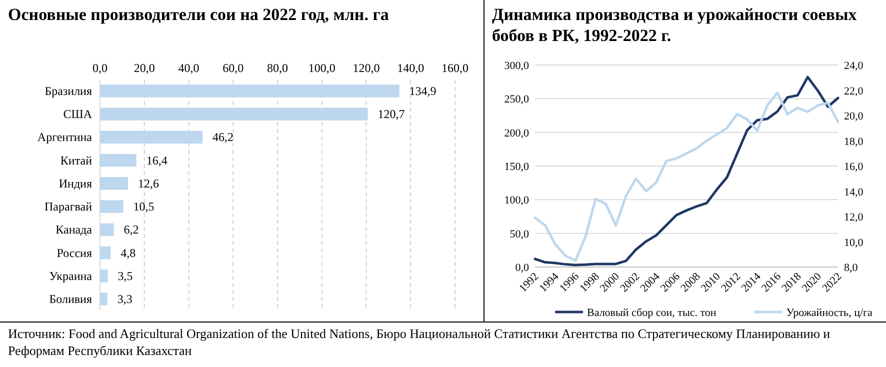  Describe the element at coordinates (854, 242) in the screenshot. I see `y2-tick-label: 10,0` at that location.